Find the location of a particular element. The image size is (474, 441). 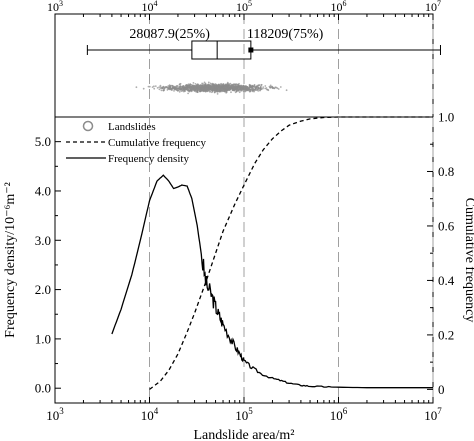

y-left-tick-label: 5.0 is located at coordinates (43, 141).